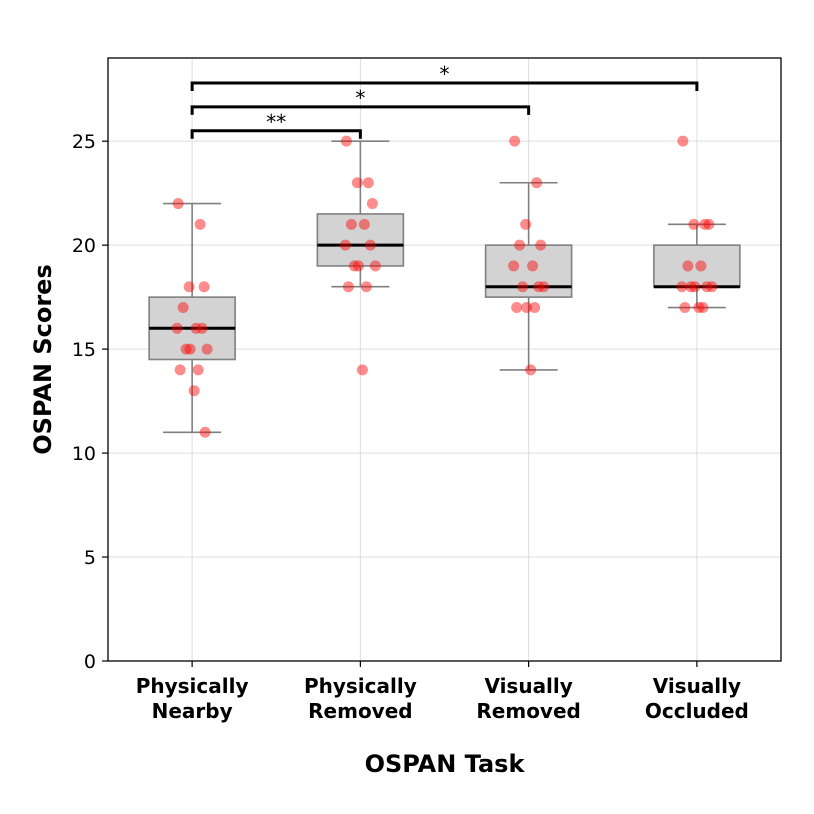 The width and height of the screenshot is (814, 814). What do you see at coordinates (697, 698) in the screenshot?
I see `x-tick-label: Visually Occluded` at bounding box center [697, 698].